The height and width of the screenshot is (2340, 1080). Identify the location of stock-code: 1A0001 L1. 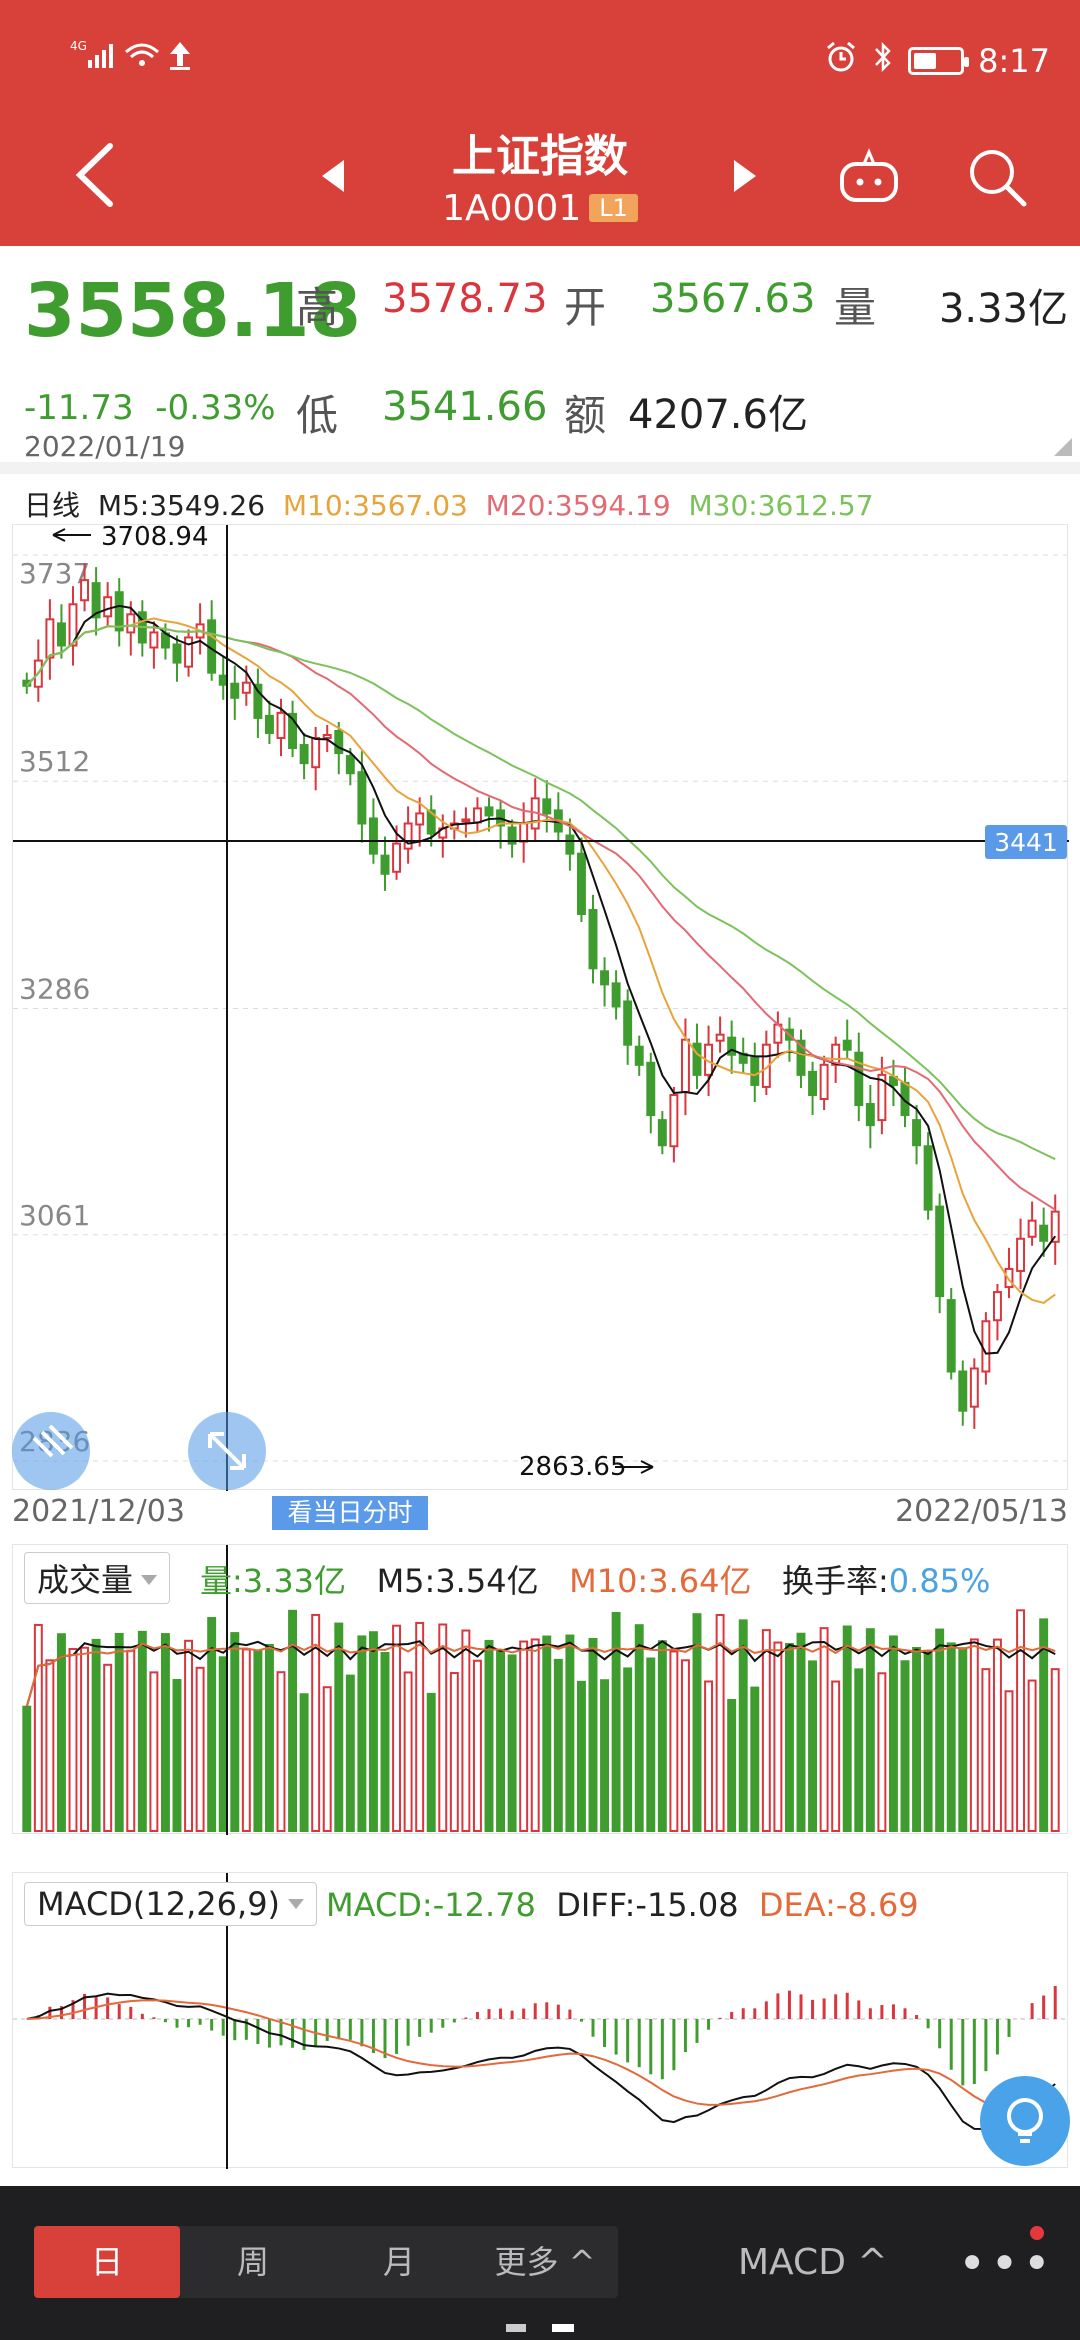
(540, 208).